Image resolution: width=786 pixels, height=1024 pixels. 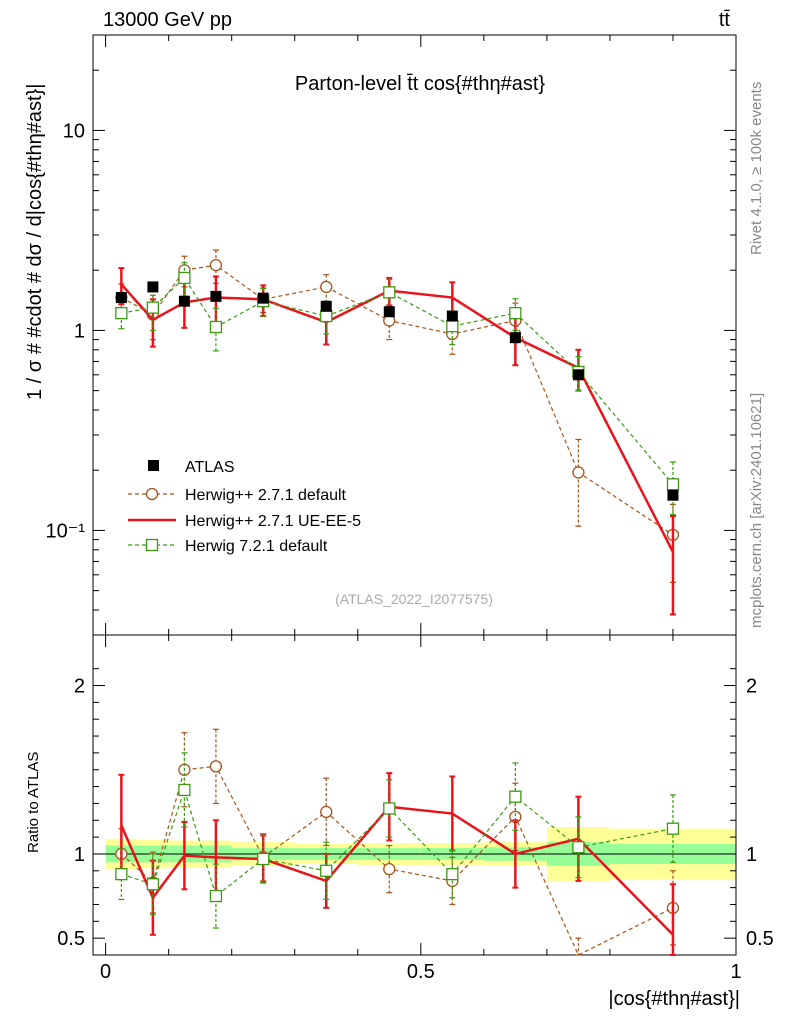 I want to click on series-line, so click(x=397, y=381).